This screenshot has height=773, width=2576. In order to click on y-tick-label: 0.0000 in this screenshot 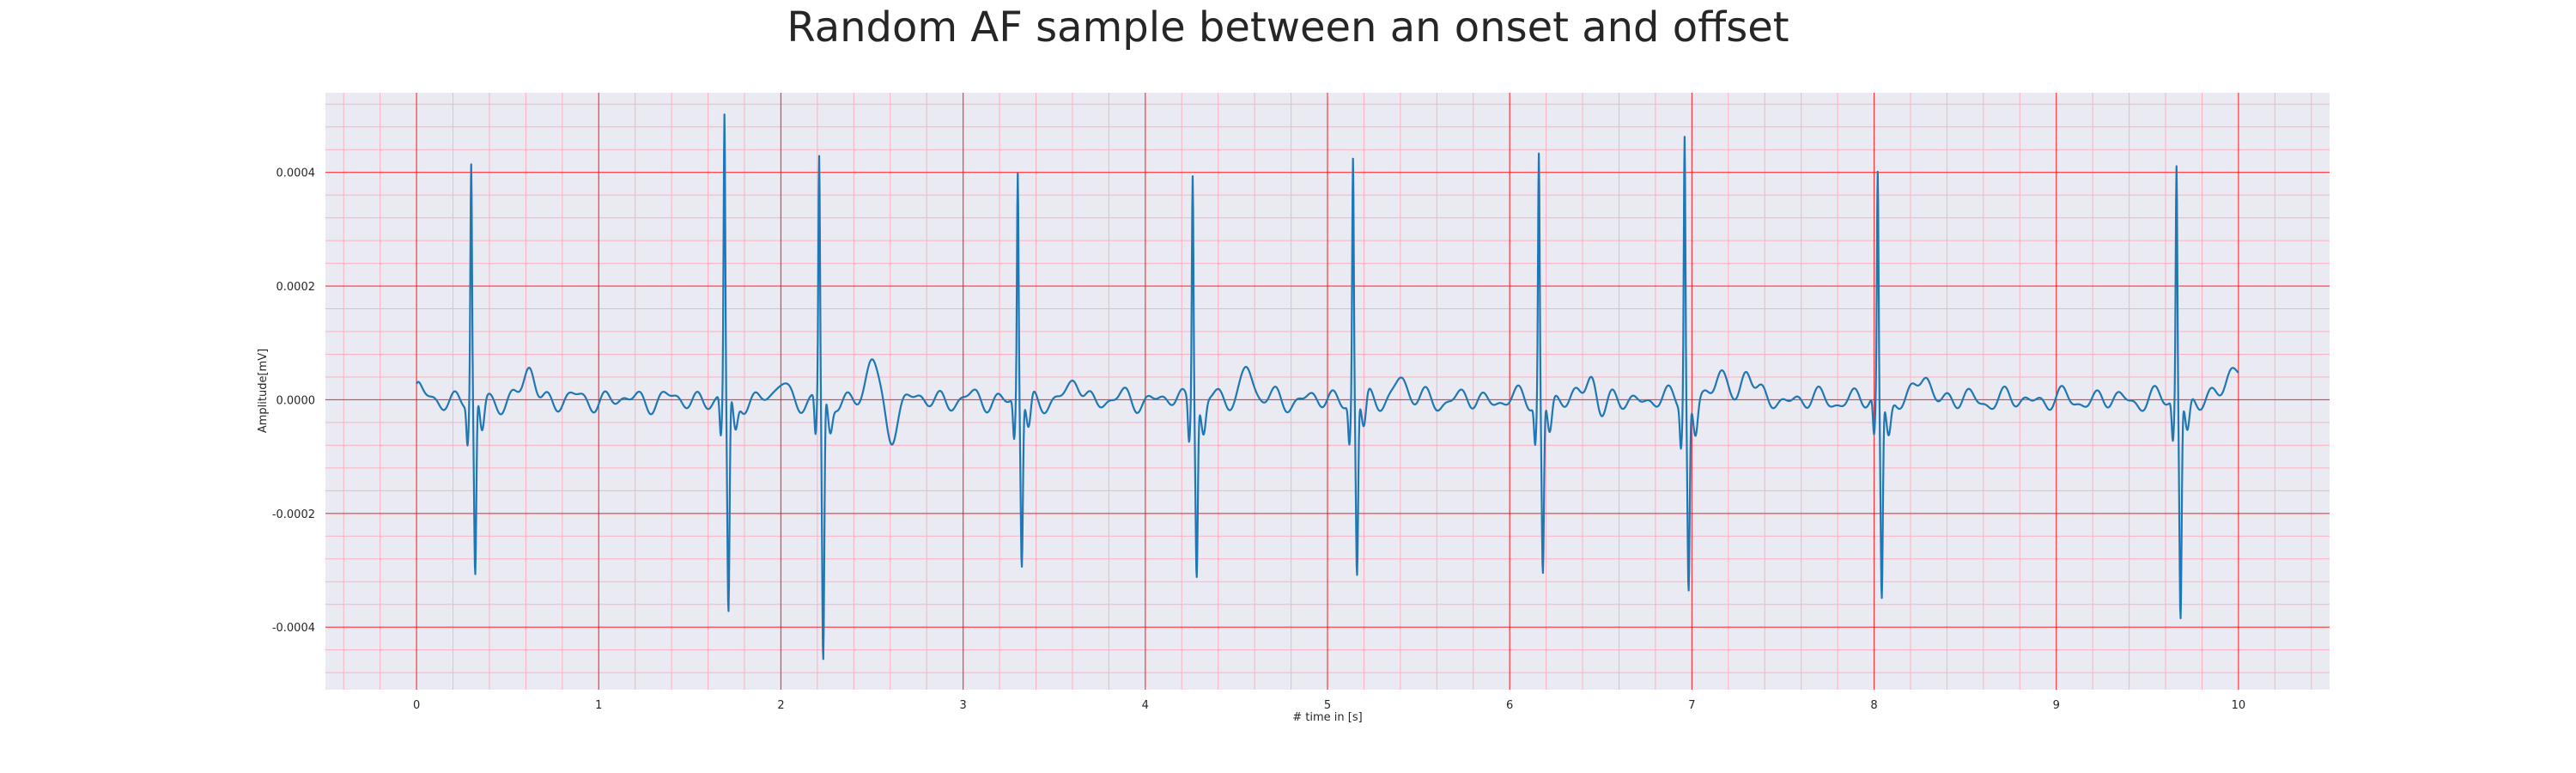, I will do `click(296, 400)`.